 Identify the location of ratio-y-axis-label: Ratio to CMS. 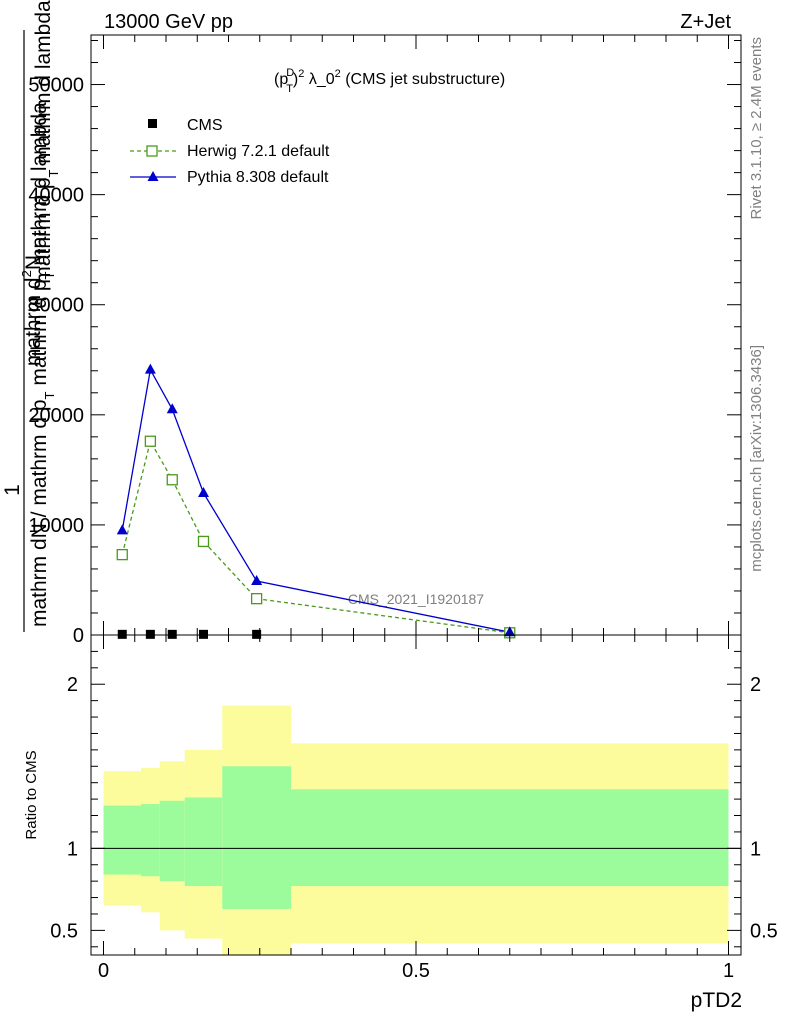
(31, 794).